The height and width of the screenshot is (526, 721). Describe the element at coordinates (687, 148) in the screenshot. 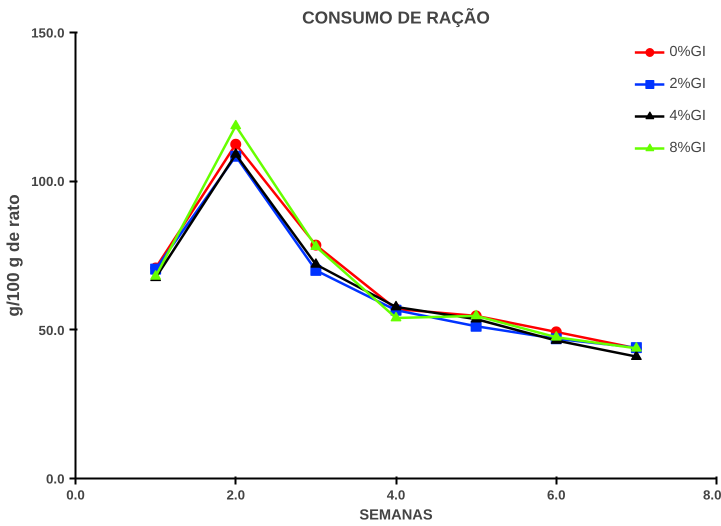

I see `legend-label: 8%GI` at that location.